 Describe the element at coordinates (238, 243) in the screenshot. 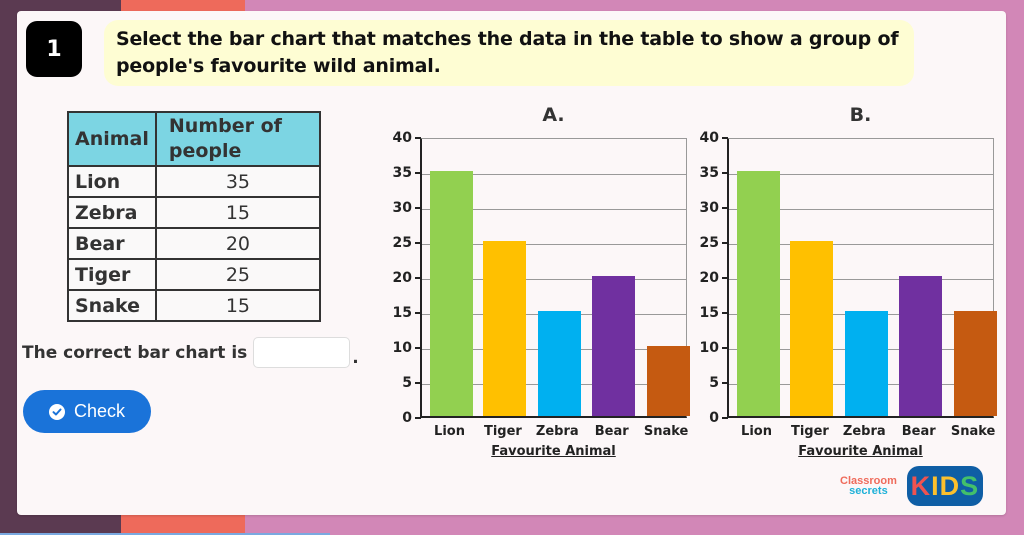

I see `table-cell-count: 20` at that location.